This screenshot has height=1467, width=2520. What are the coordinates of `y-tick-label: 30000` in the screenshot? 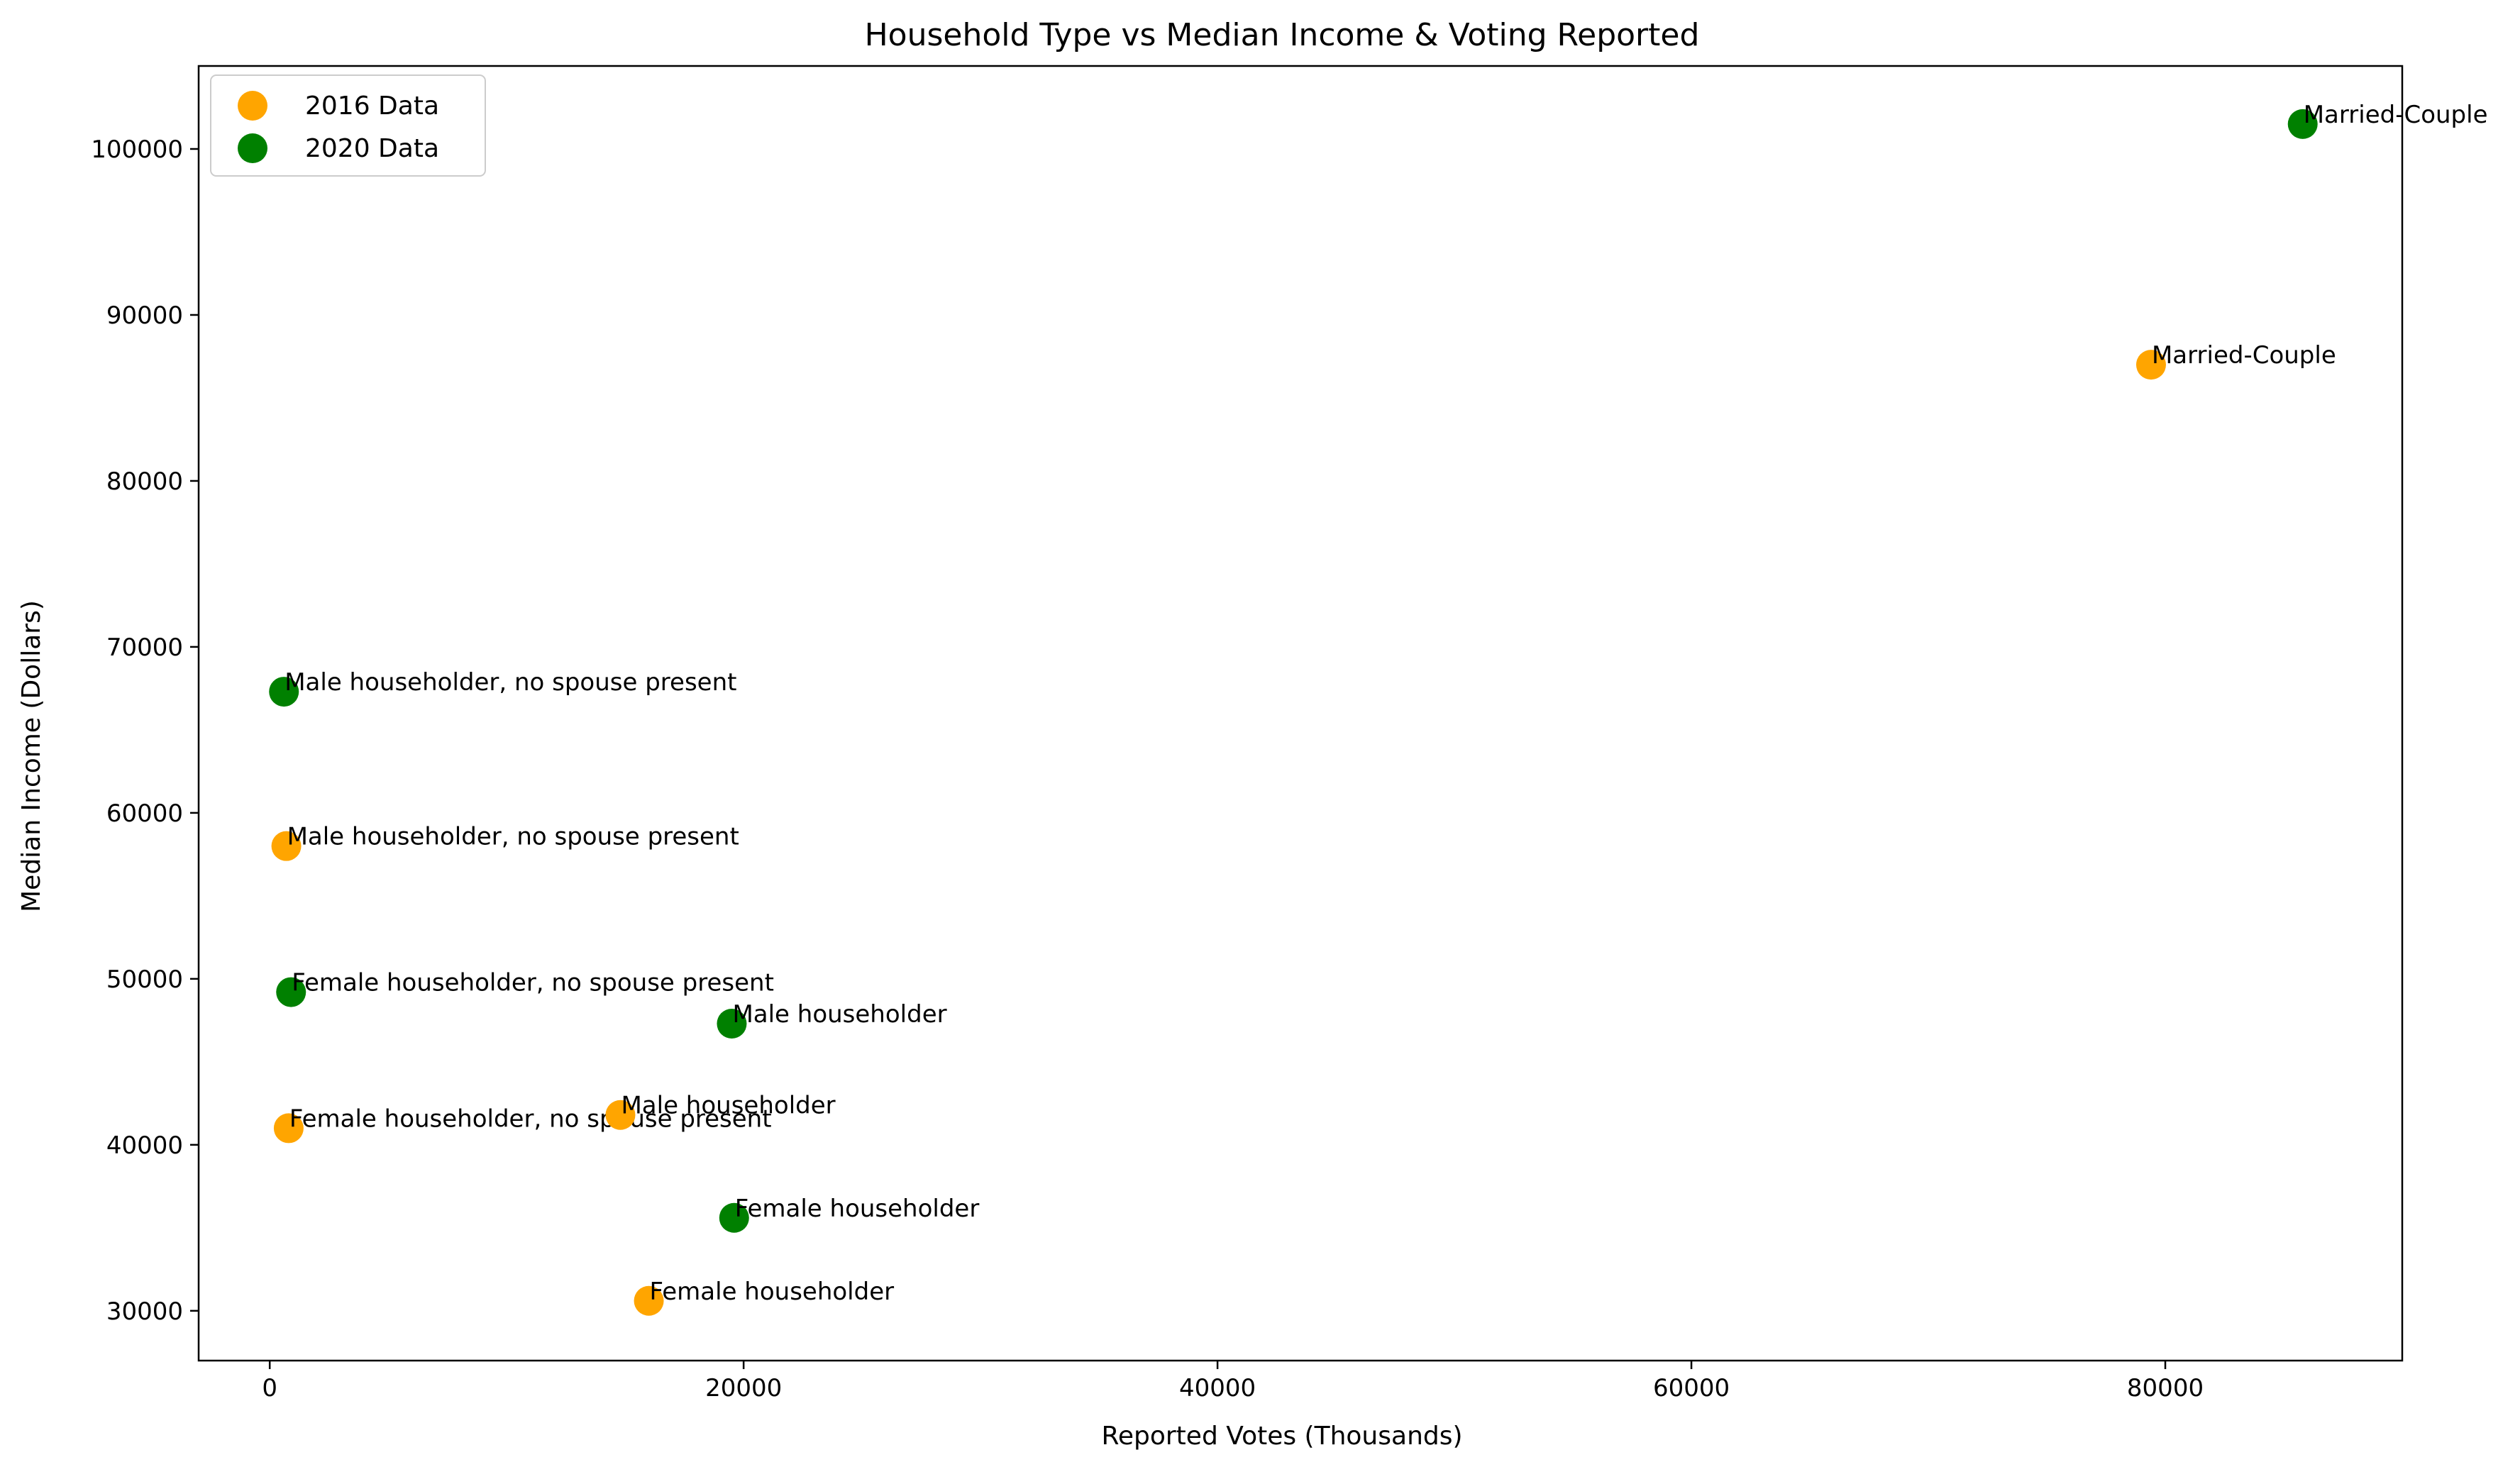 It's located at (144, 1311).